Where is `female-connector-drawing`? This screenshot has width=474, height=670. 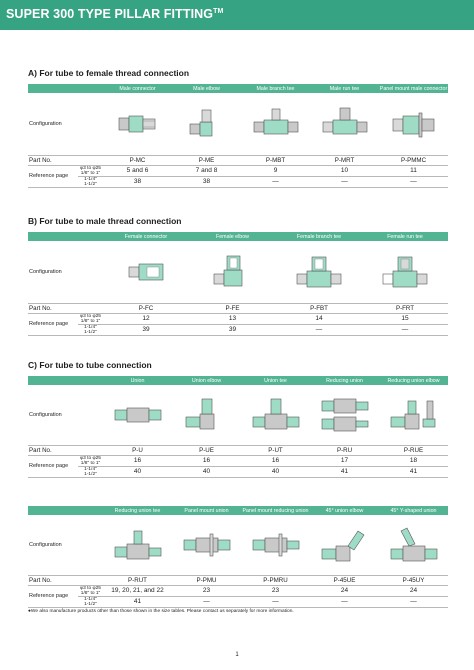
female-connector-drawing is located at coordinates (146, 272).